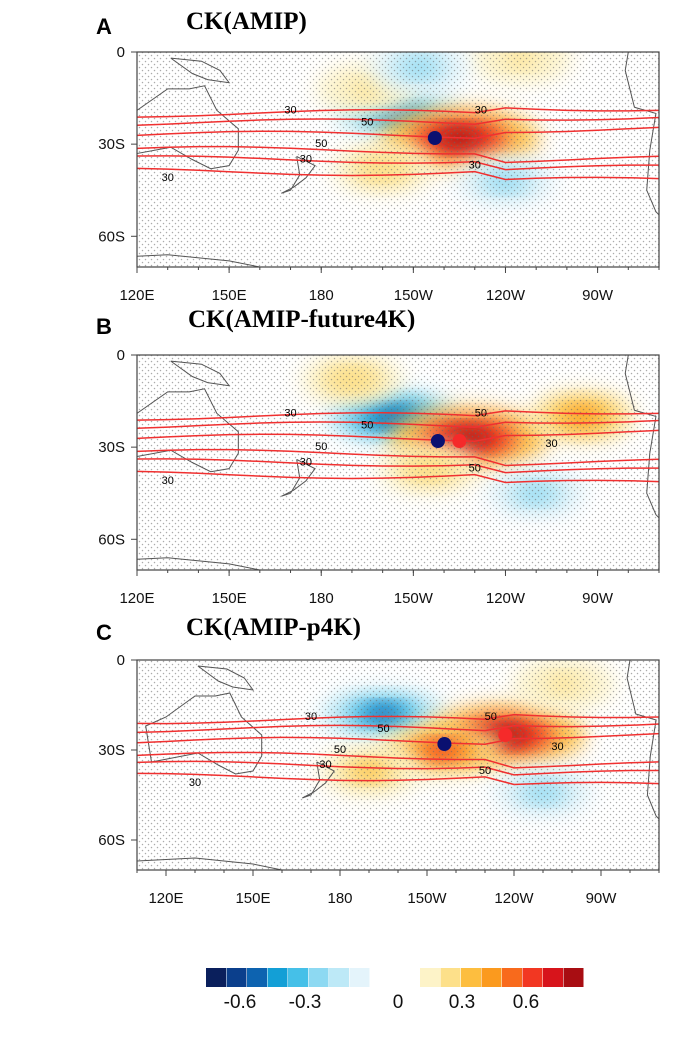 Image resolution: width=700 pixels, height=1037 pixels. I want to click on panel-title-a: CK(AMIP), so click(246, 21).